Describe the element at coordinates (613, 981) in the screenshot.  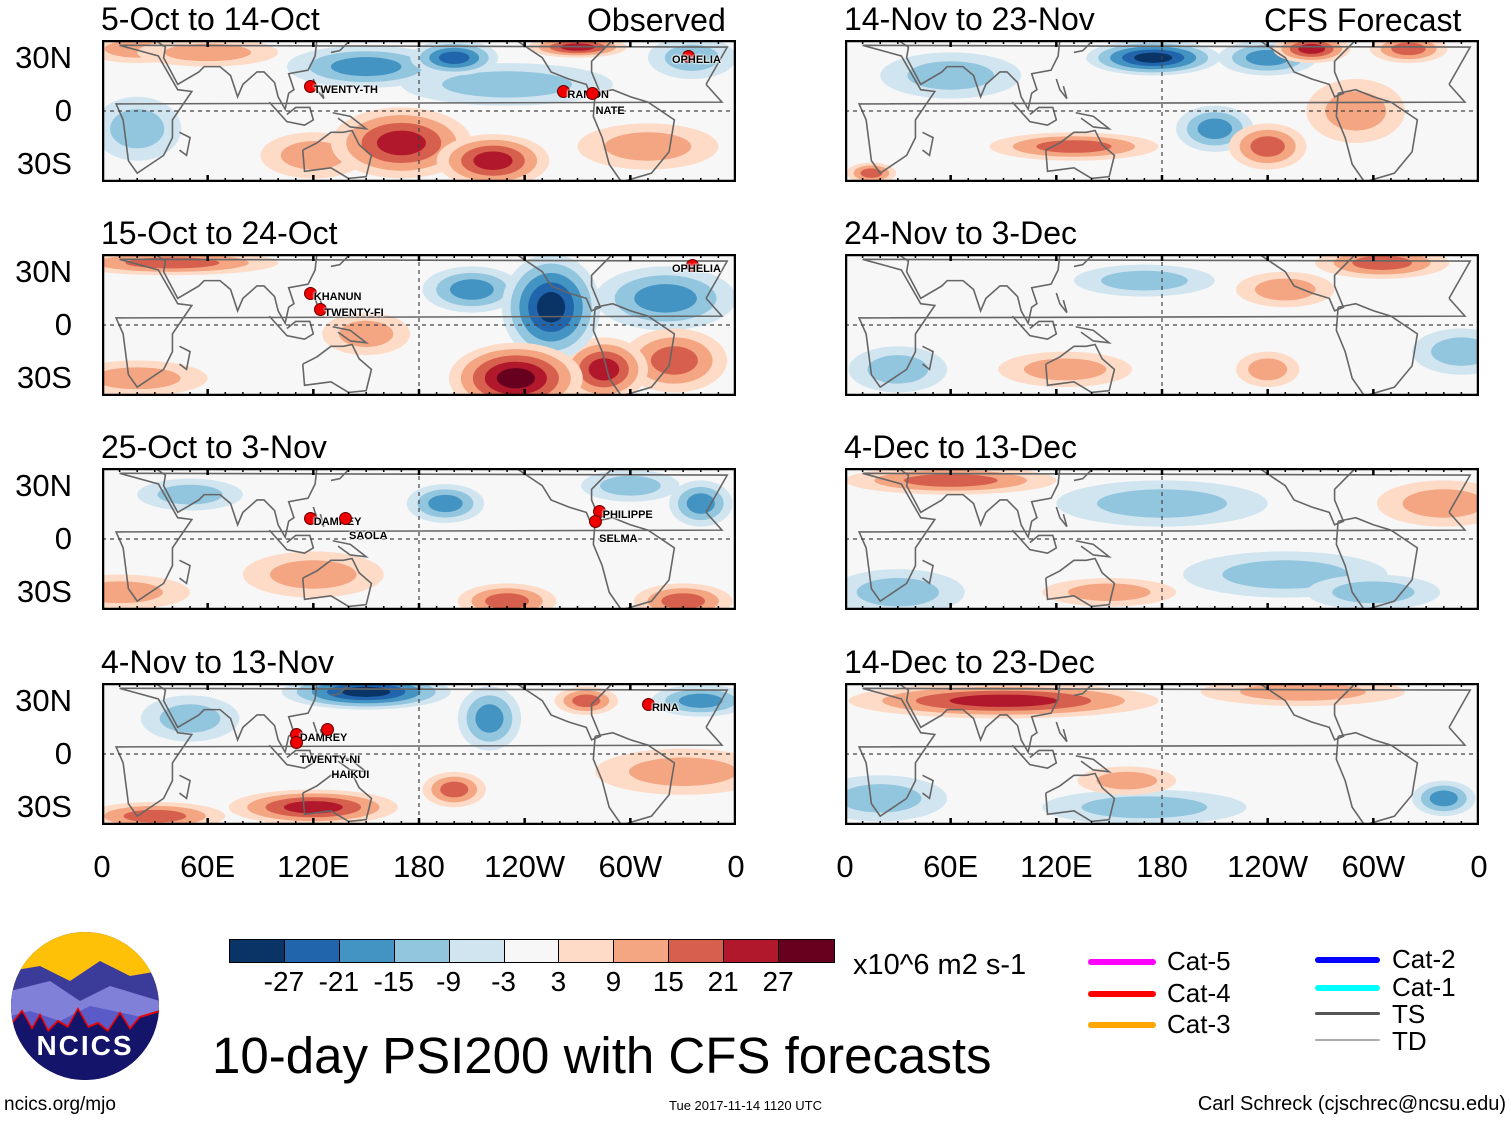
I see `colorbar-tick-label: 9` at that location.